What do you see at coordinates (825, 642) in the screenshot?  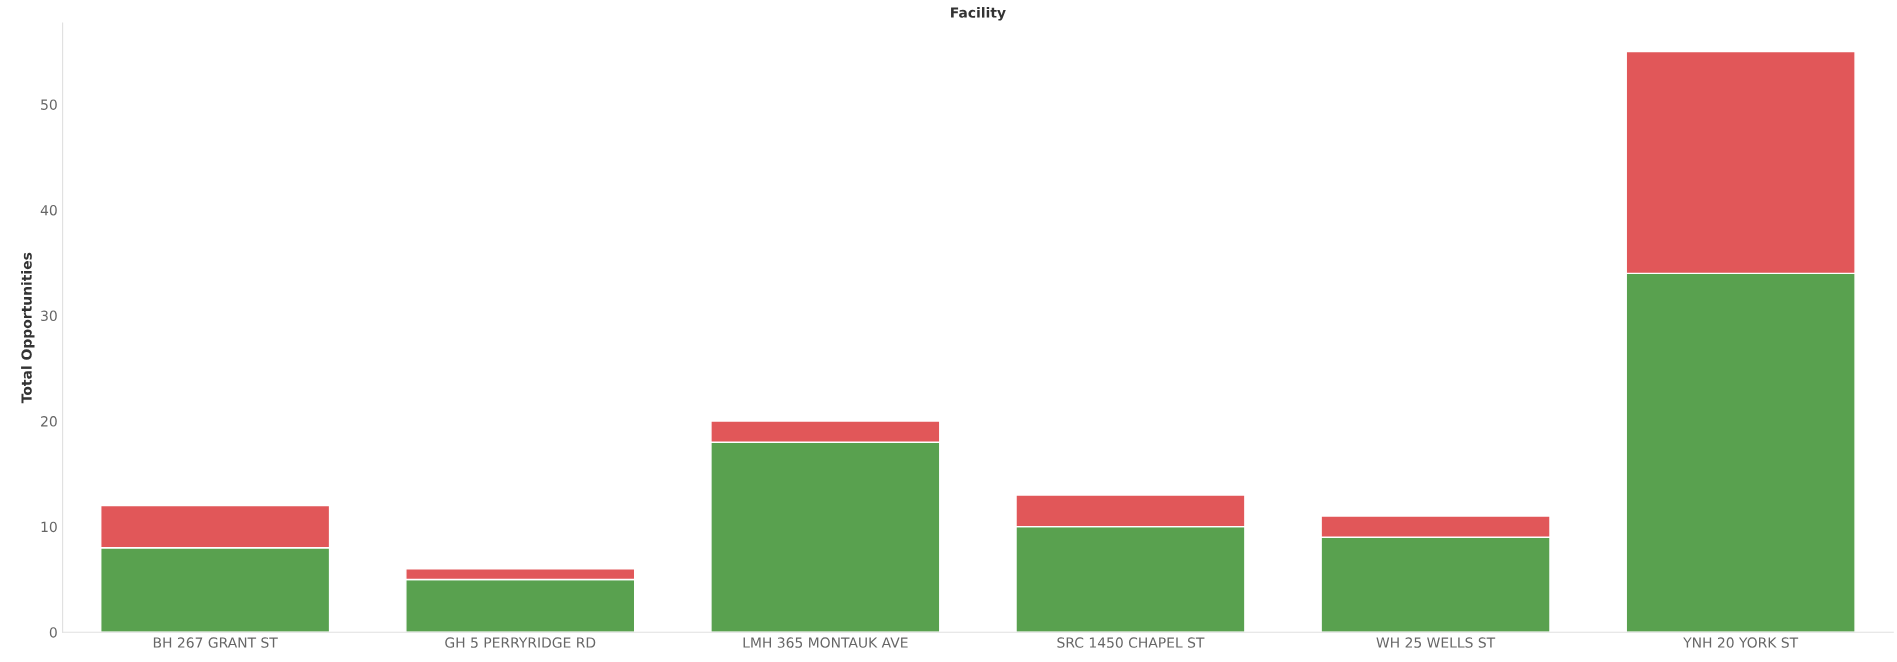 I see `x-tick-label: LMH 365 MONTAUK AVE` at bounding box center [825, 642].